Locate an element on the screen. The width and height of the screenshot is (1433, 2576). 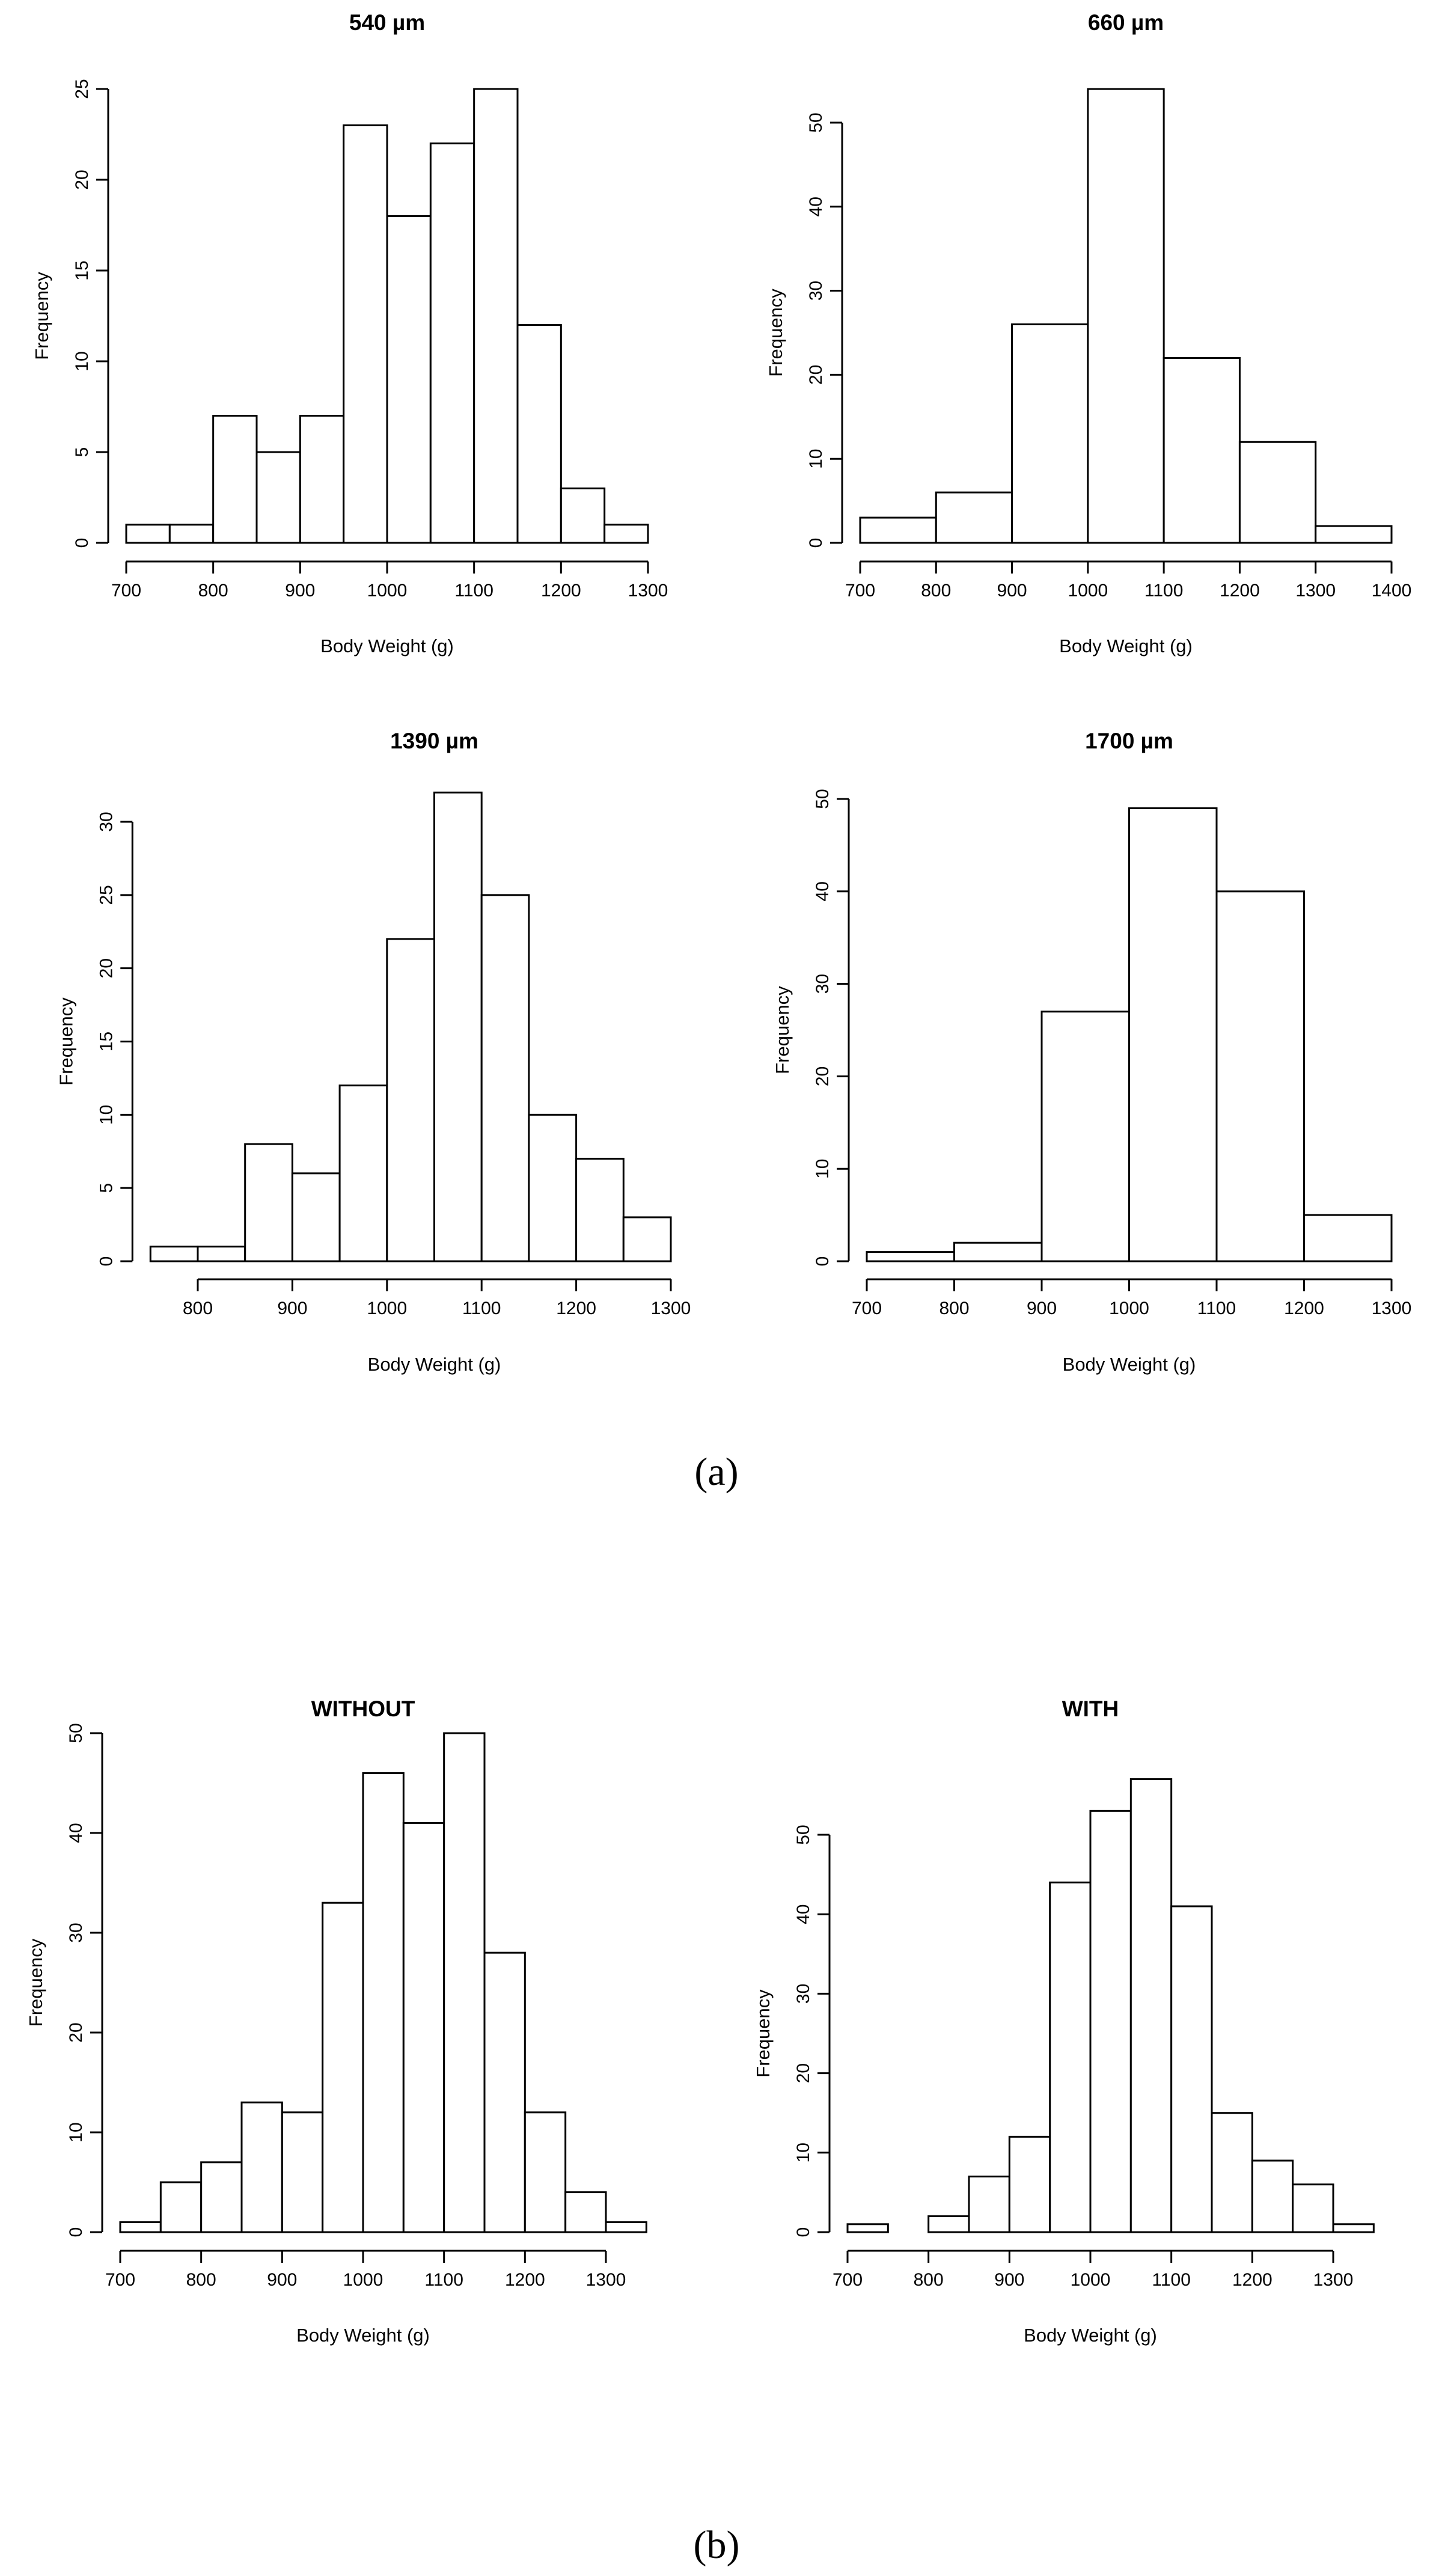
y-tick-label: 5 is located at coordinates (82, 452).